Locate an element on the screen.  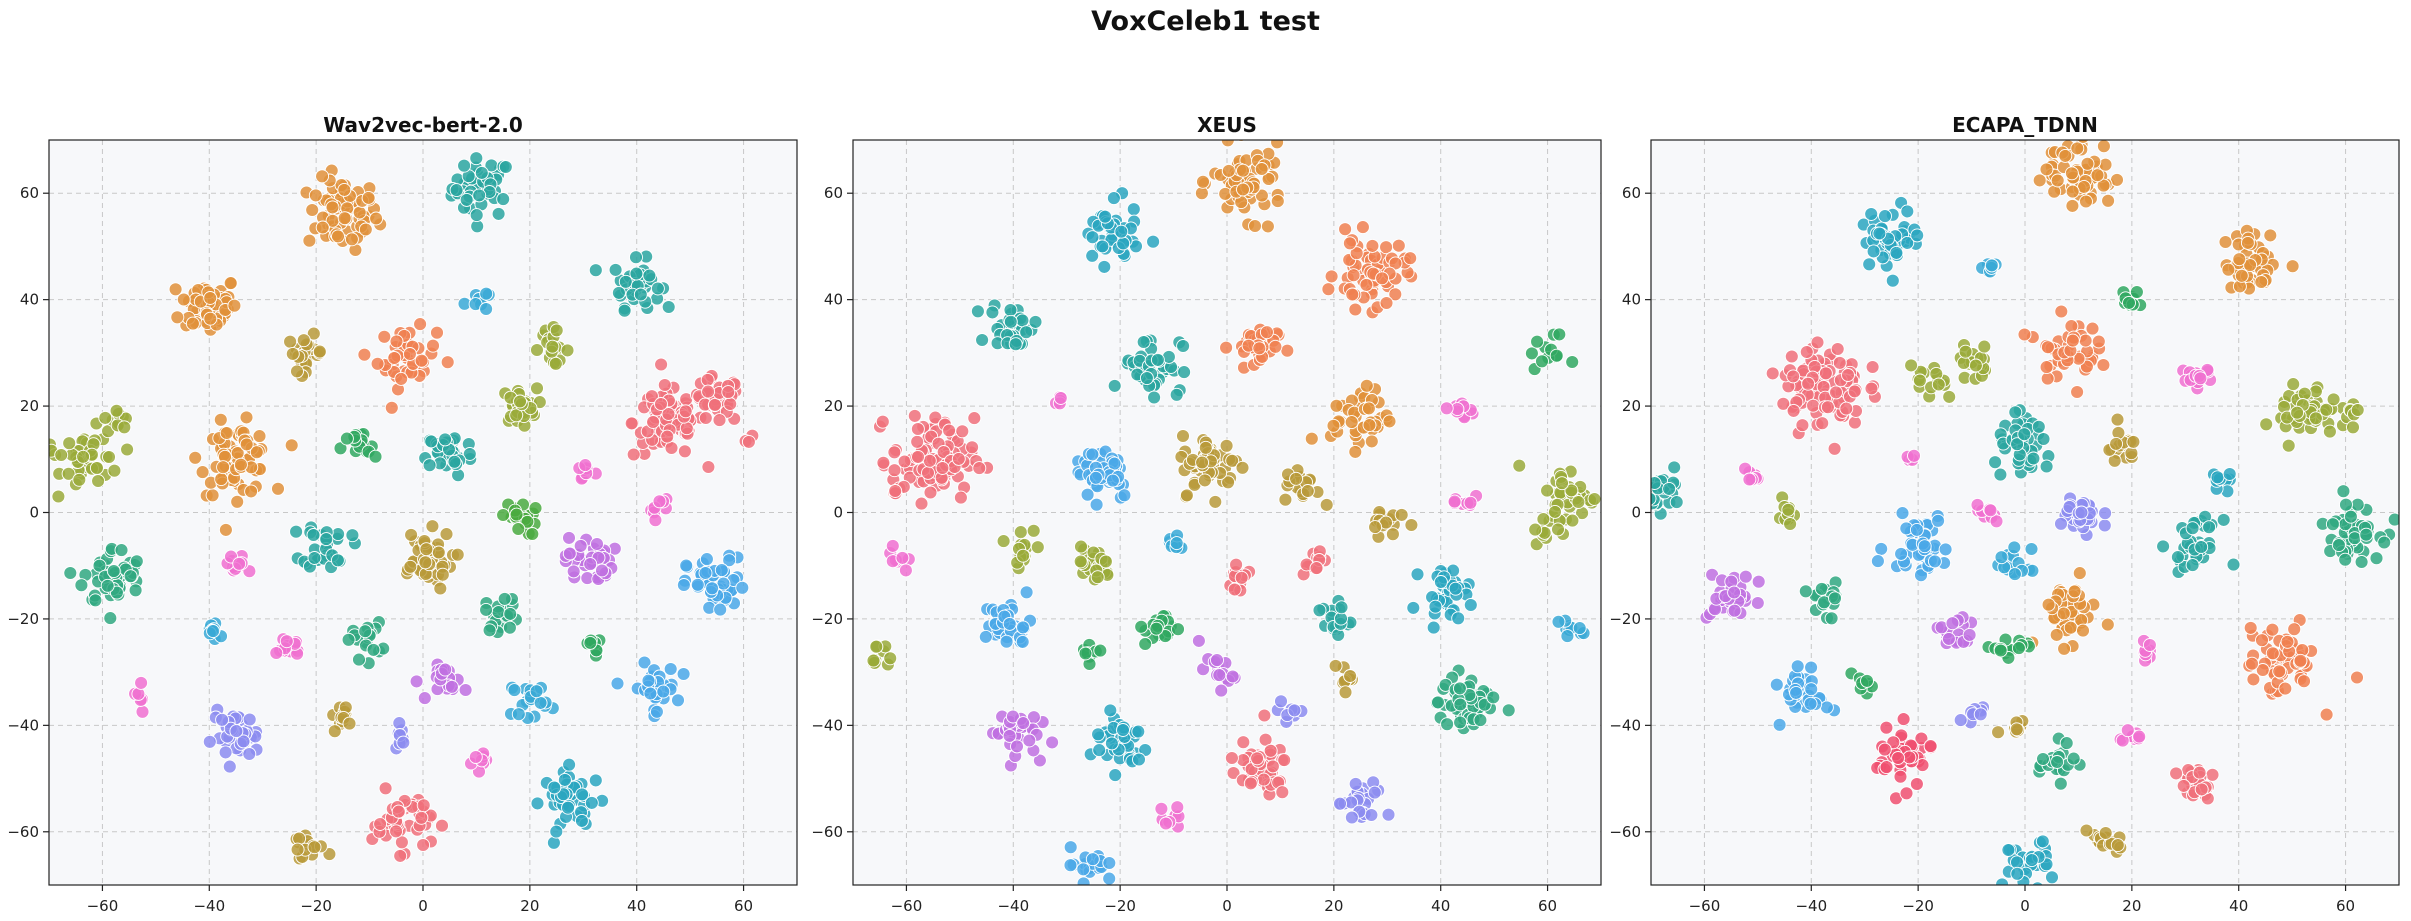
y-tick-label: −40 is located at coordinates (827, 725).